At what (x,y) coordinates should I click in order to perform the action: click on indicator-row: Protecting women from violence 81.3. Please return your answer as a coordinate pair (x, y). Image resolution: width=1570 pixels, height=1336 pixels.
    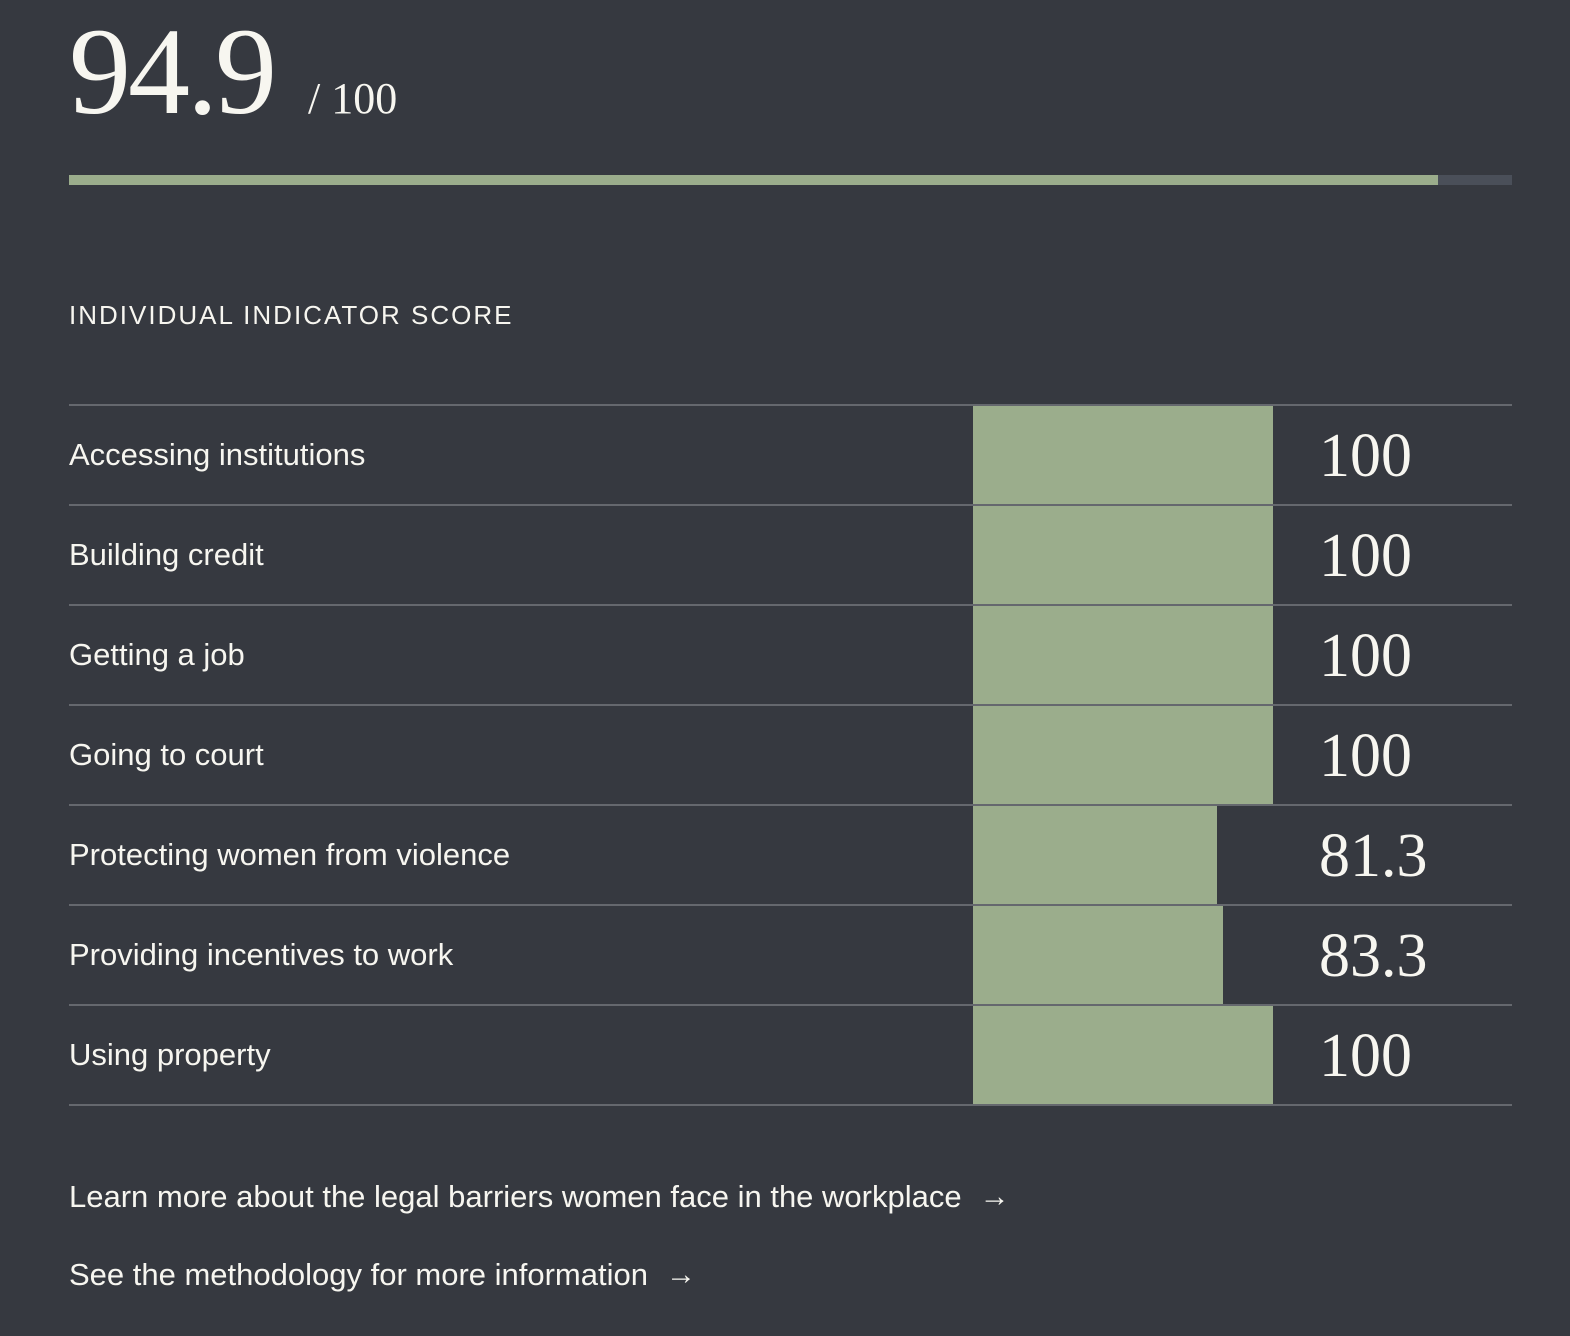
    Looking at the image, I should click on (790, 856).